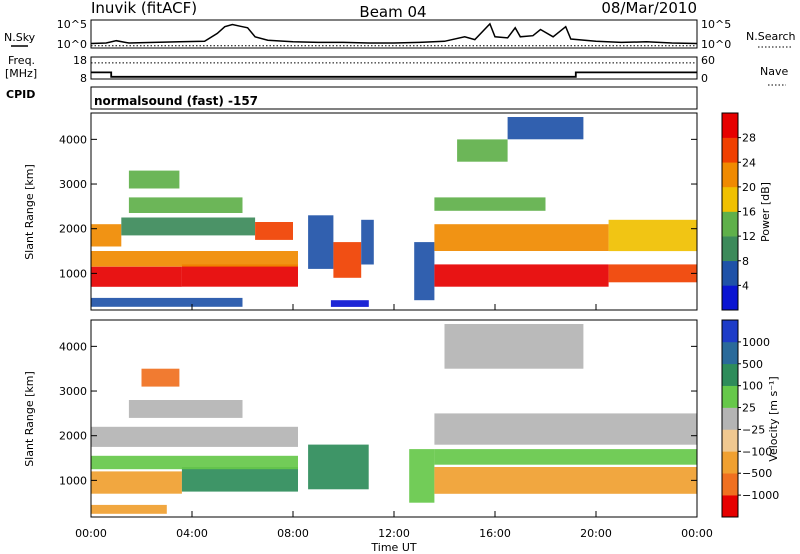 The image size is (800, 554). I want to click on velocity-colorbar-frame, so click(730, 418).